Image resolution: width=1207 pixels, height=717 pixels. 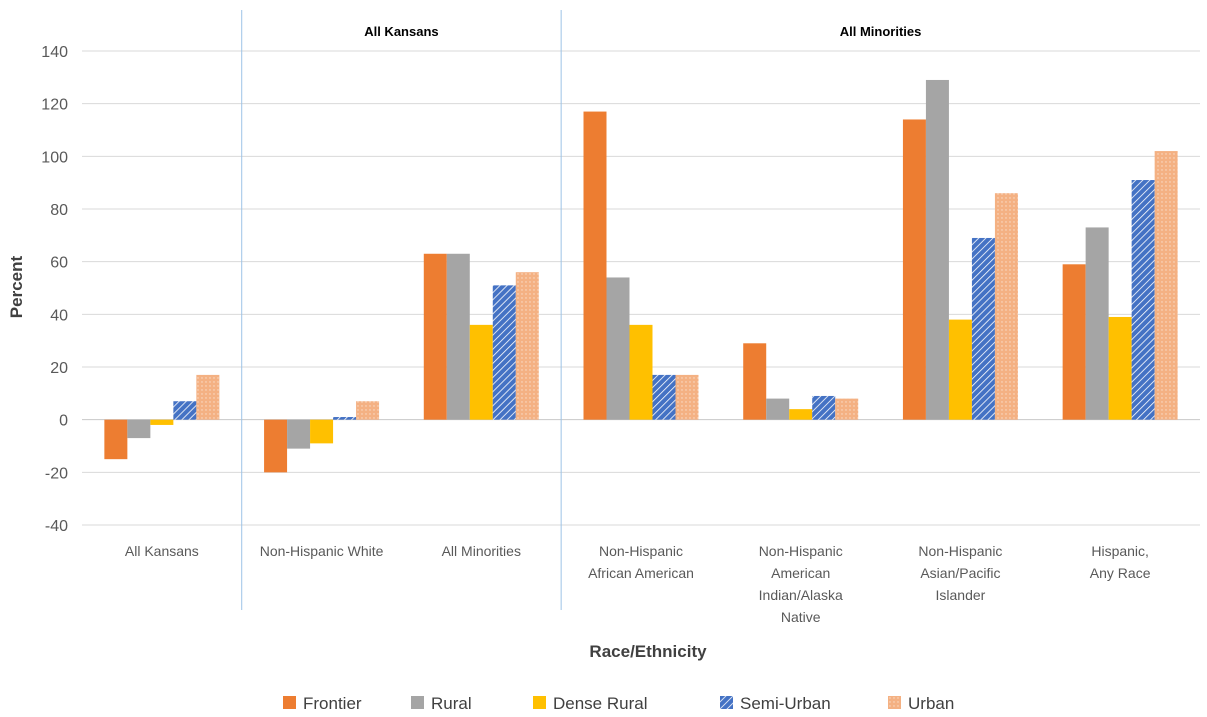 I want to click on y-axis-ticks: -40 -20 0 20 40 60 80 100 120 140, so click(x=54, y=289).